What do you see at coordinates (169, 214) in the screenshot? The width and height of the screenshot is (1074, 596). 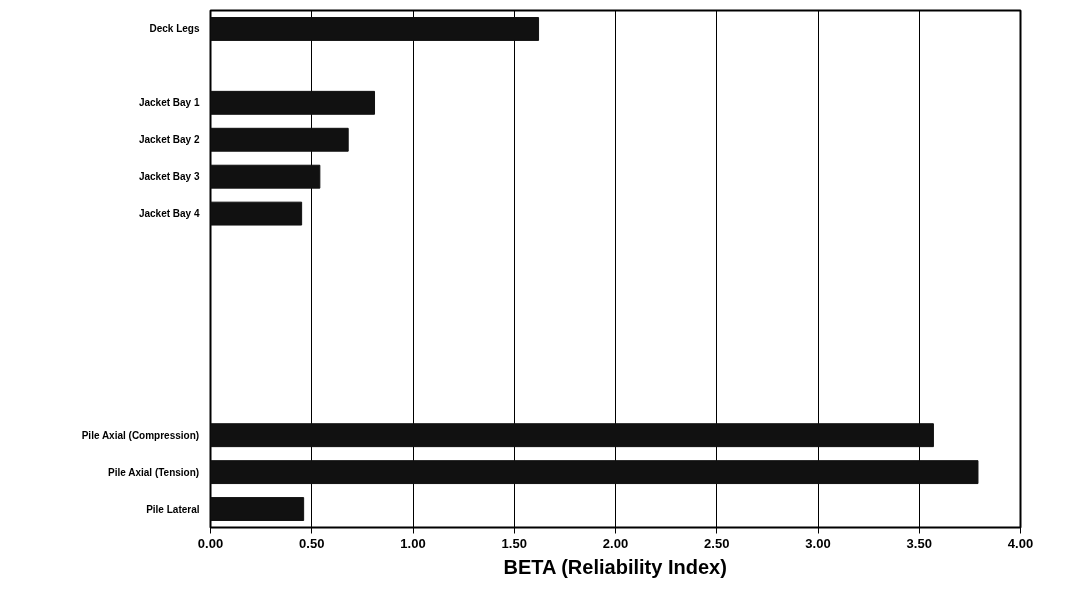 I see `y-tick-label: Jacket Bay 4` at bounding box center [169, 214].